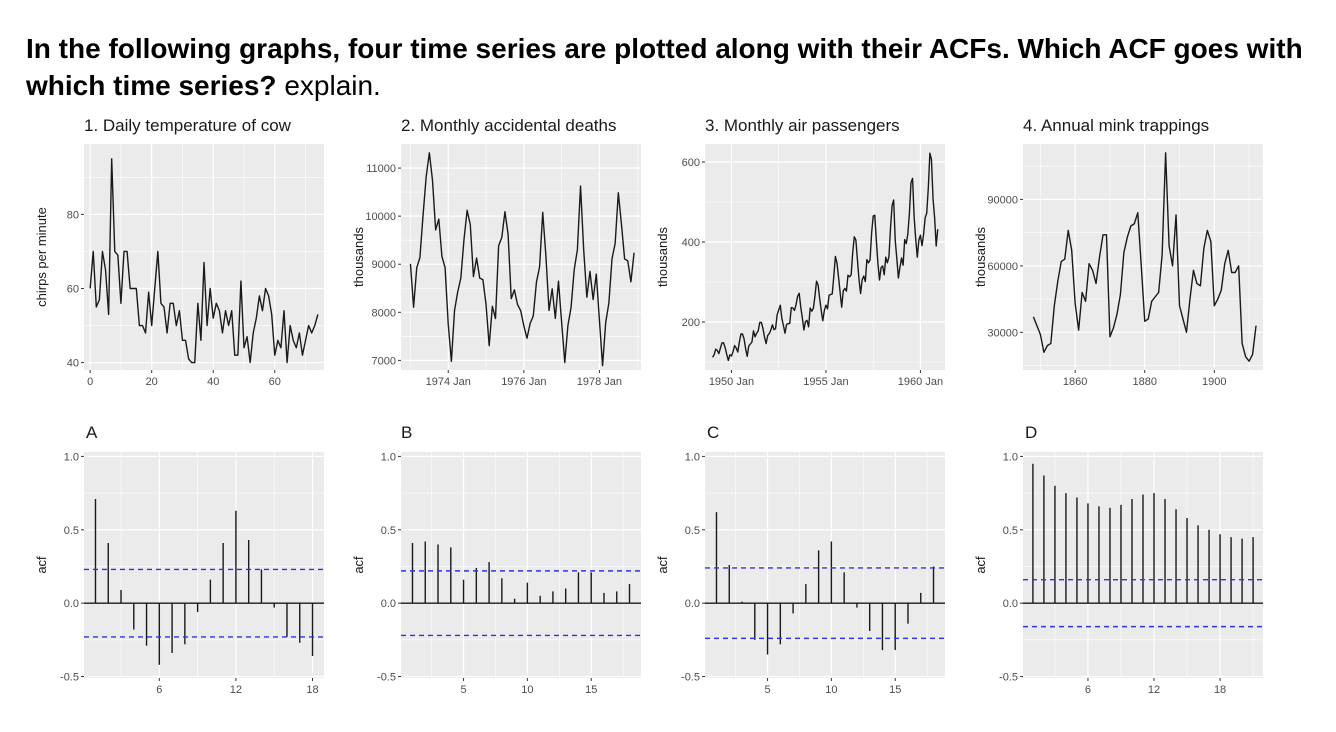 The width and height of the screenshot is (1336, 732). What do you see at coordinates (831, 690) in the screenshot?
I see `chart-7-xtick-label: 10` at bounding box center [831, 690].